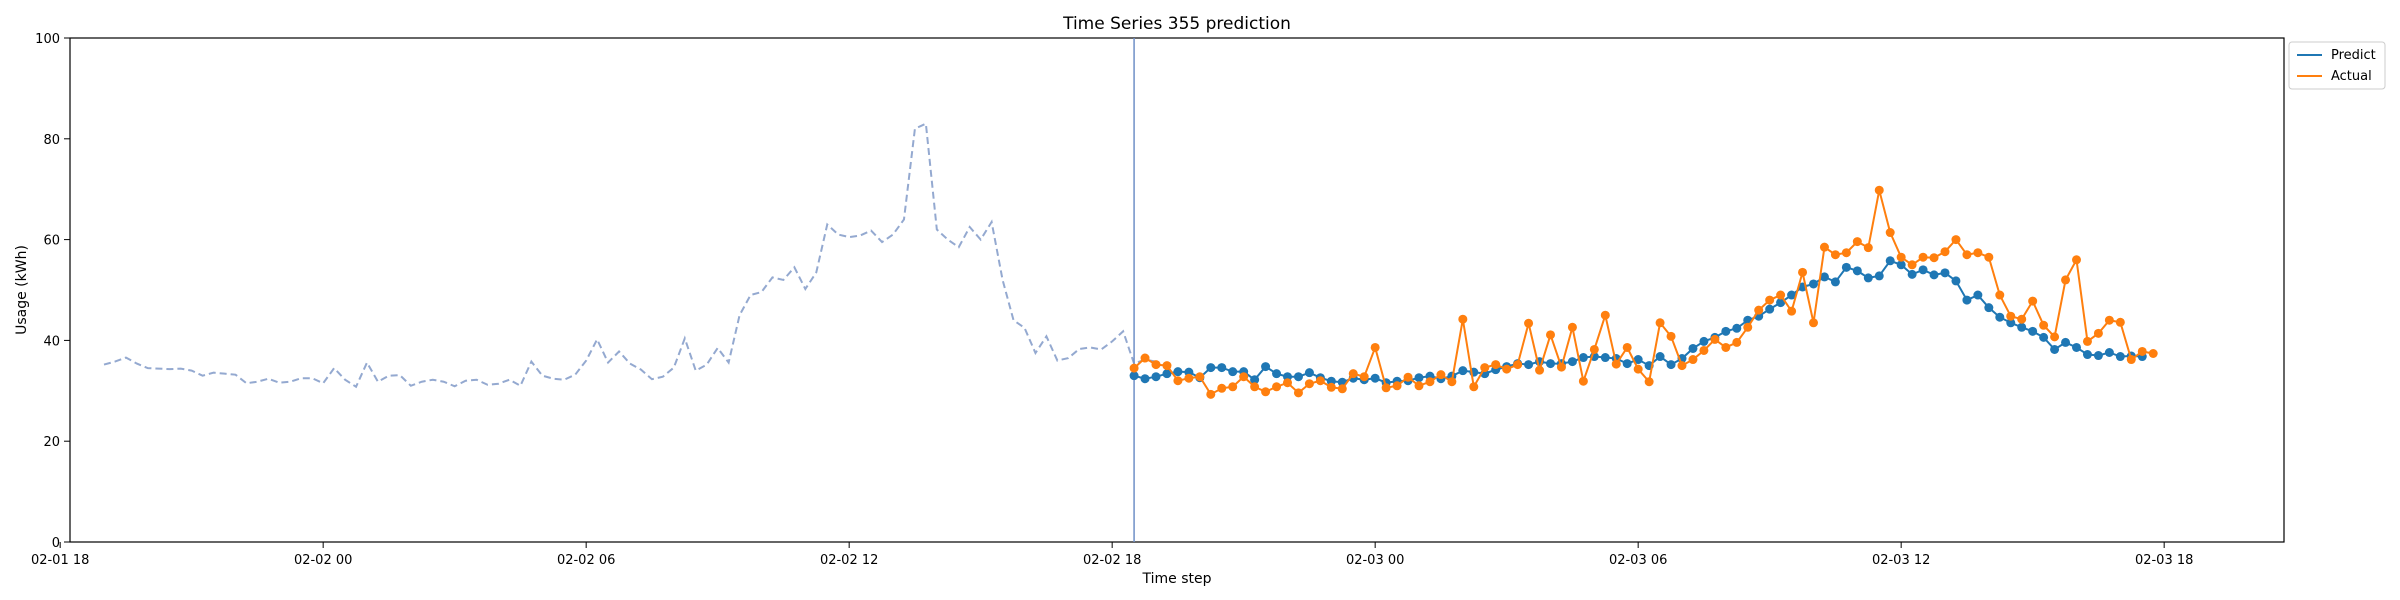 This screenshot has width=2400, height=600. I want to click on y-tick-label: 20, so click(51, 442).